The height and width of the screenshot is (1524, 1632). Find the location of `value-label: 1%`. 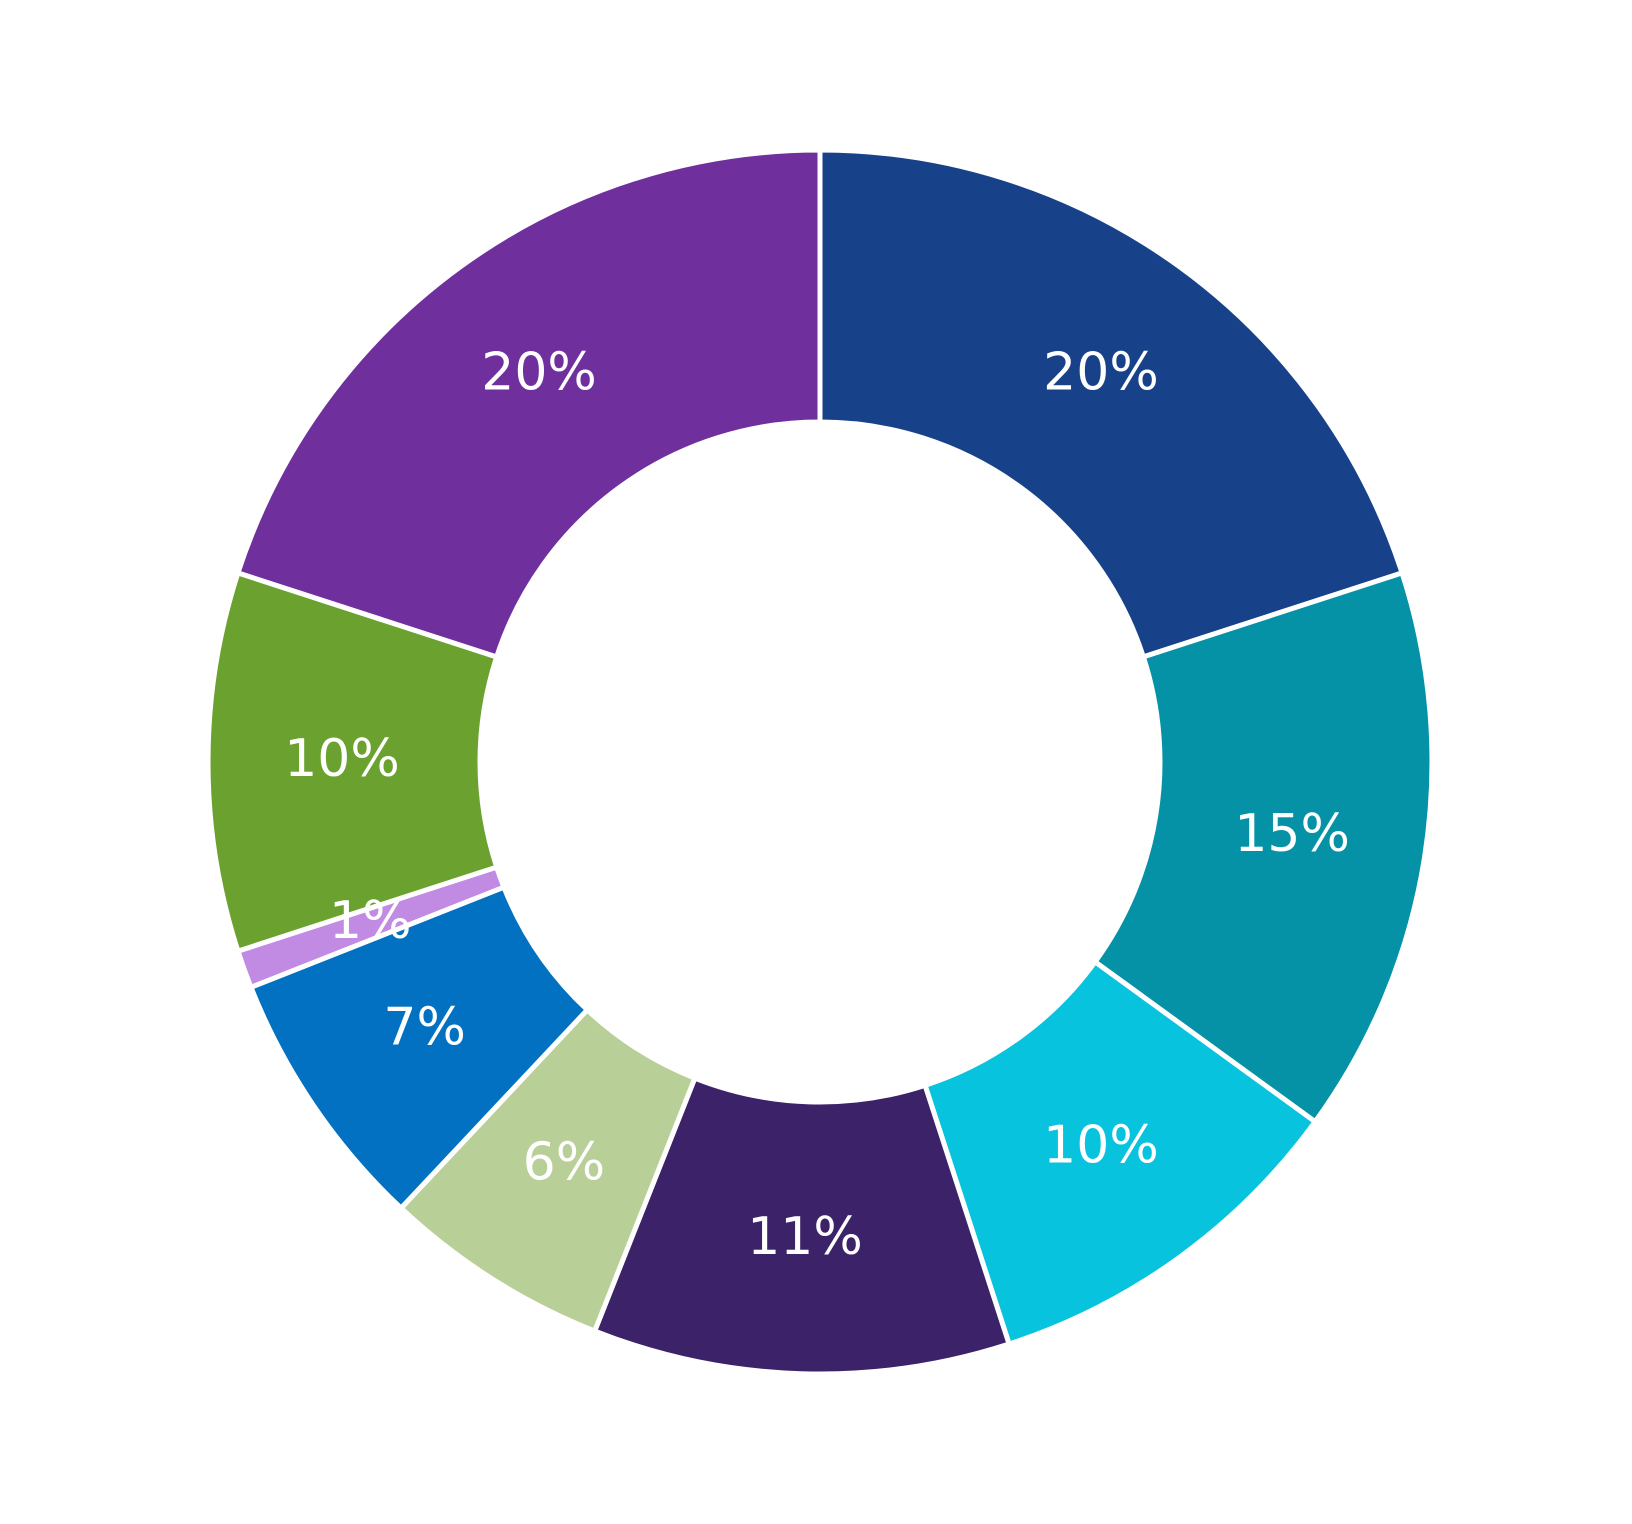

value-label: 1% is located at coordinates (370, 921).